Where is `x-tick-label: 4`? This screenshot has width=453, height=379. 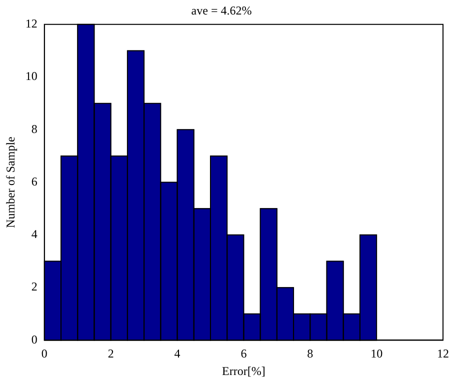 x-tick-label: 4 is located at coordinates (177, 353).